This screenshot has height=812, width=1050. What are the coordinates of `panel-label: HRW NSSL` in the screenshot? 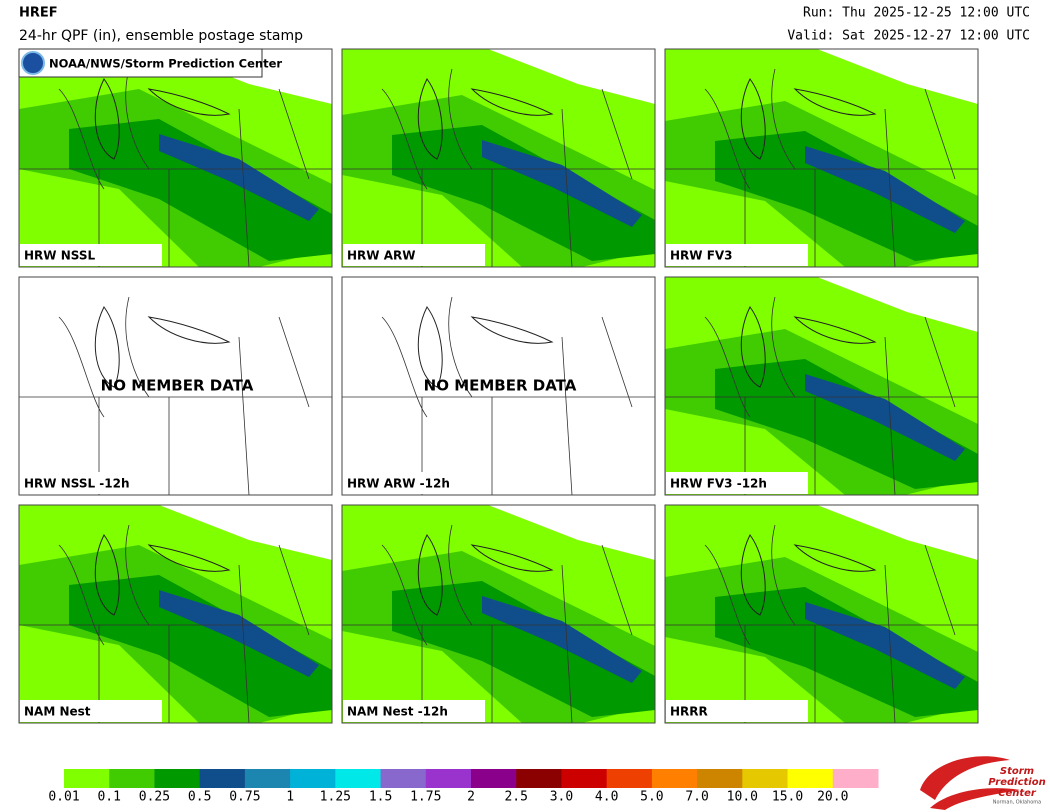 It's located at (59, 256).